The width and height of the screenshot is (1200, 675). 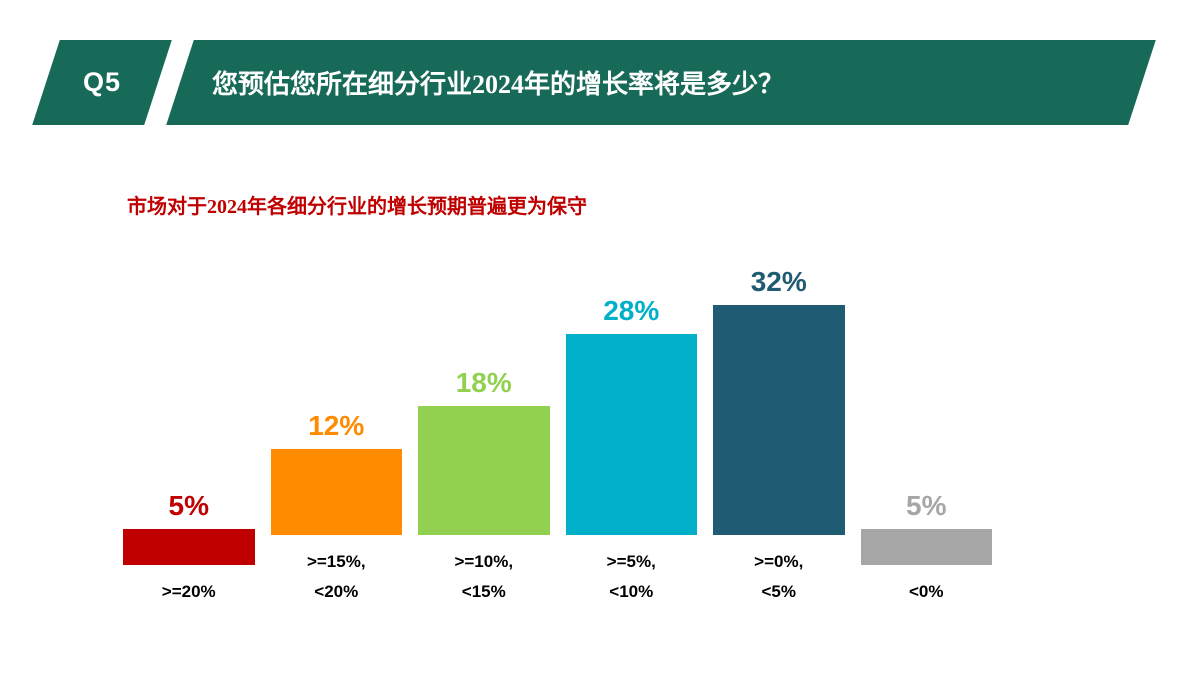 What do you see at coordinates (779, 576) in the screenshot?
I see `category-label: >=0%, <5%` at bounding box center [779, 576].